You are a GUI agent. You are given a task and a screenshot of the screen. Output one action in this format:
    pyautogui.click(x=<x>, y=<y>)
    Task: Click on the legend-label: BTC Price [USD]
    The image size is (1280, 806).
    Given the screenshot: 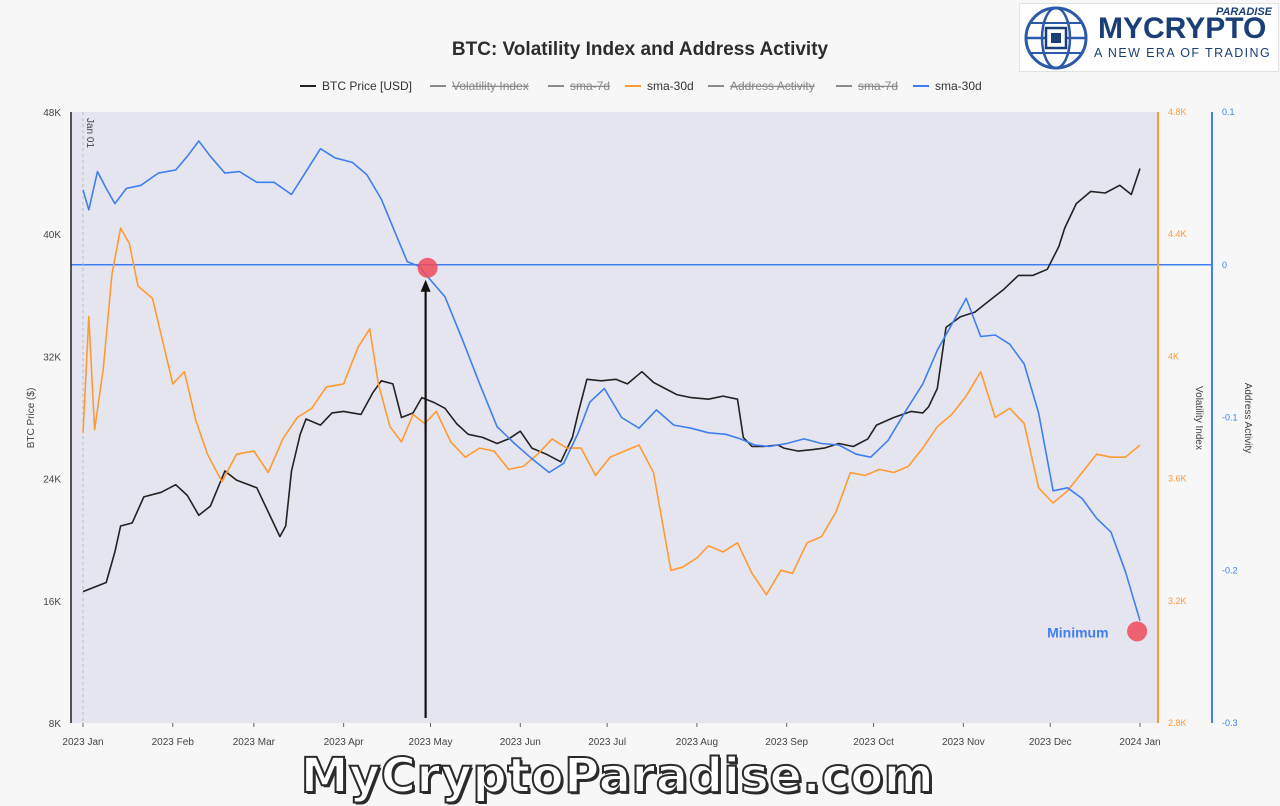 What is the action you would take?
    pyautogui.click(x=367, y=86)
    